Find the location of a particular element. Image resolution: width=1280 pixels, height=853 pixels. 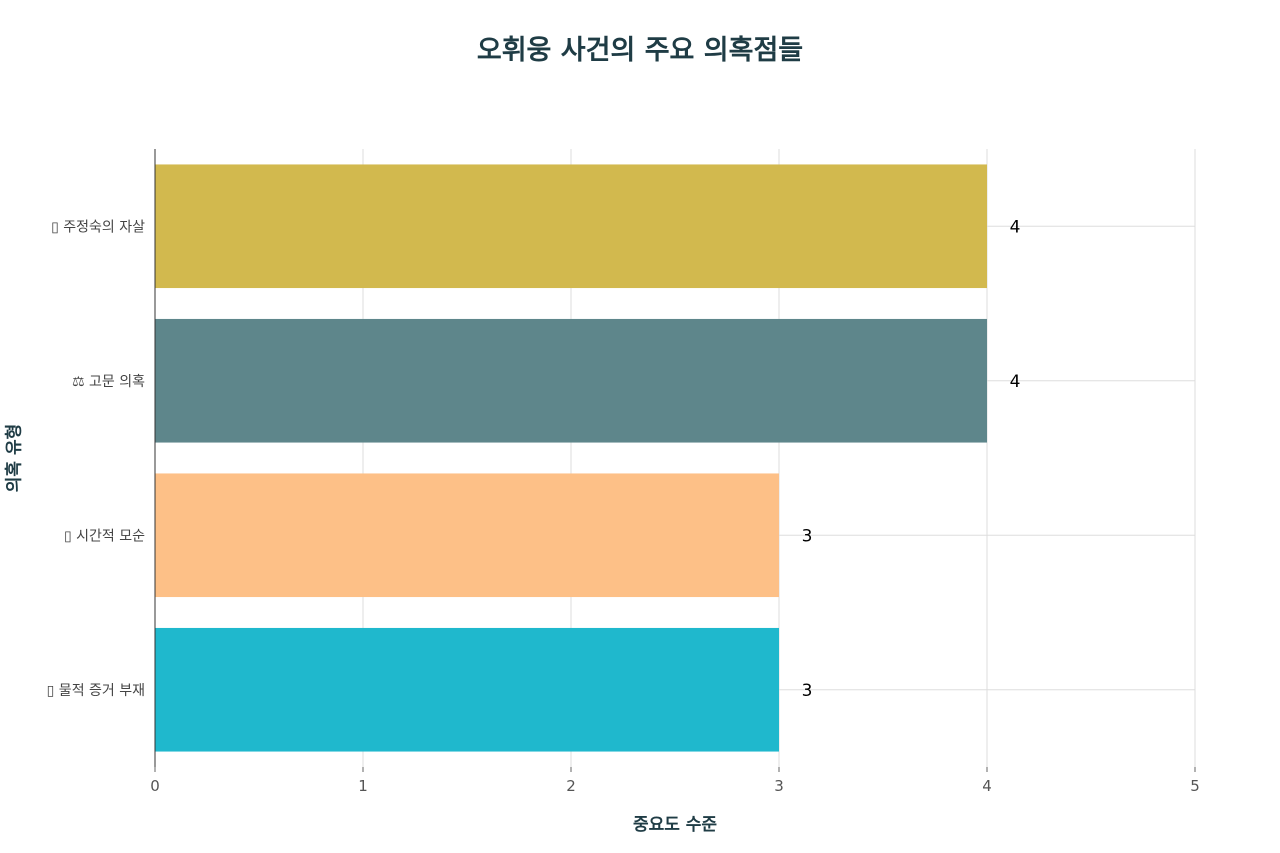

x-tick-label: 0 is located at coordinates (155, 786).